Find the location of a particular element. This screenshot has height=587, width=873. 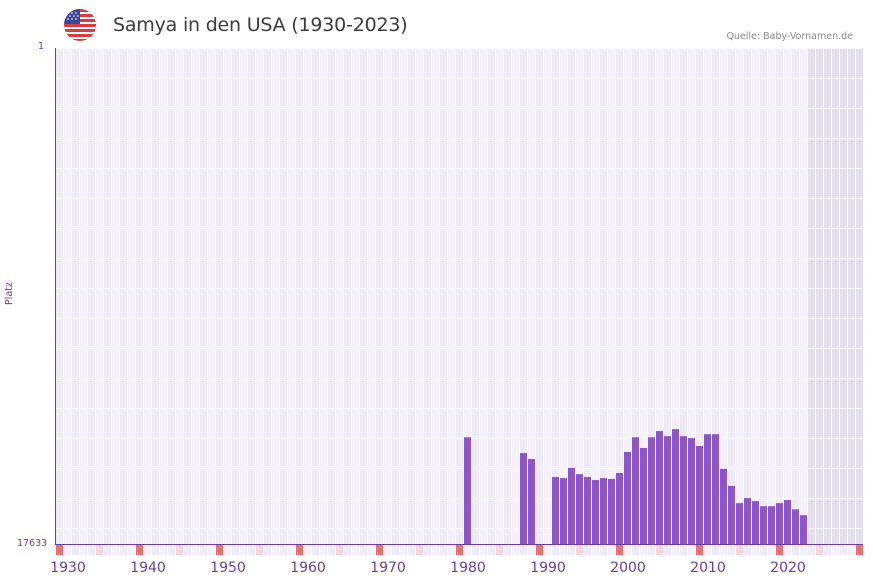

bar-1999 is located at coordinates (619, 508).